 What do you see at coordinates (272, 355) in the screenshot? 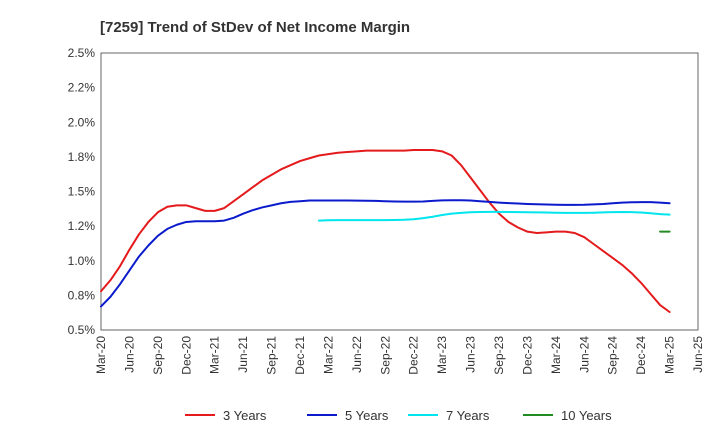
I see `x-tick-label: Sep-21` at bounding box center [272, 355].